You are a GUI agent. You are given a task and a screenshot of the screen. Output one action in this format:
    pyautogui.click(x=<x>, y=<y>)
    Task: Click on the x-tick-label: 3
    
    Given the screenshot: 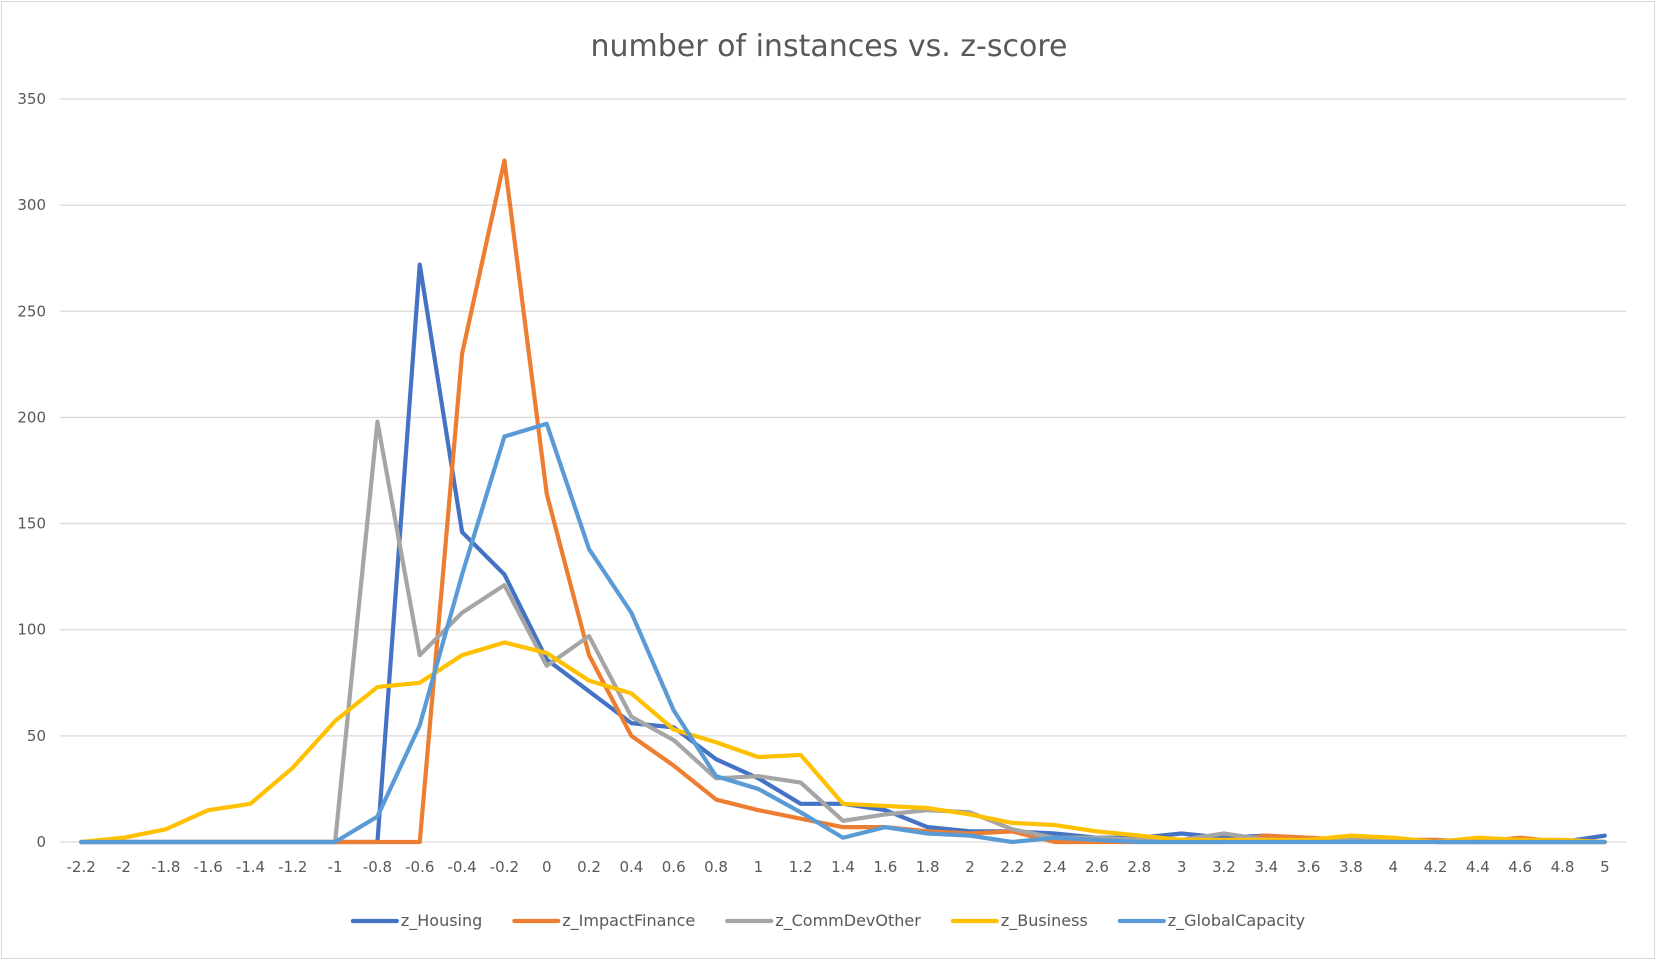 What is the action you would take?
    pyautogui.click(x=1182, y=867)
    